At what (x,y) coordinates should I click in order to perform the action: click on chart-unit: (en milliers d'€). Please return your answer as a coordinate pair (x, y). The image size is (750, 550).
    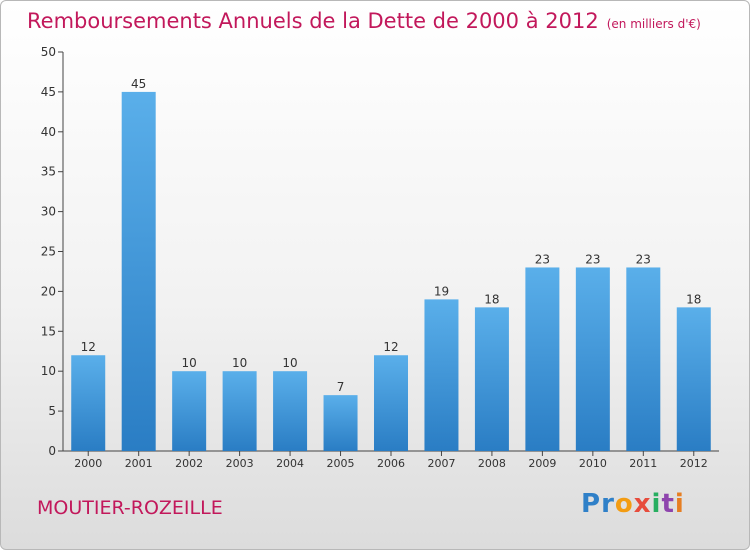
    Looking at the image, I should click on (653, 24).